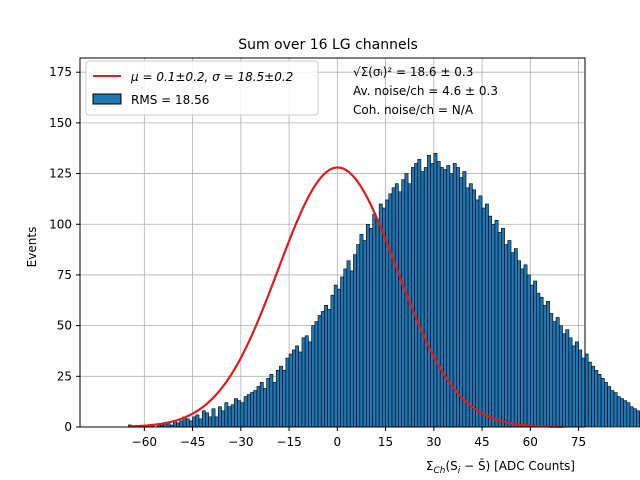 The height and width of the screenshot is (480, 640). I want to click on y-tick-label: 25, so click(64, 376).